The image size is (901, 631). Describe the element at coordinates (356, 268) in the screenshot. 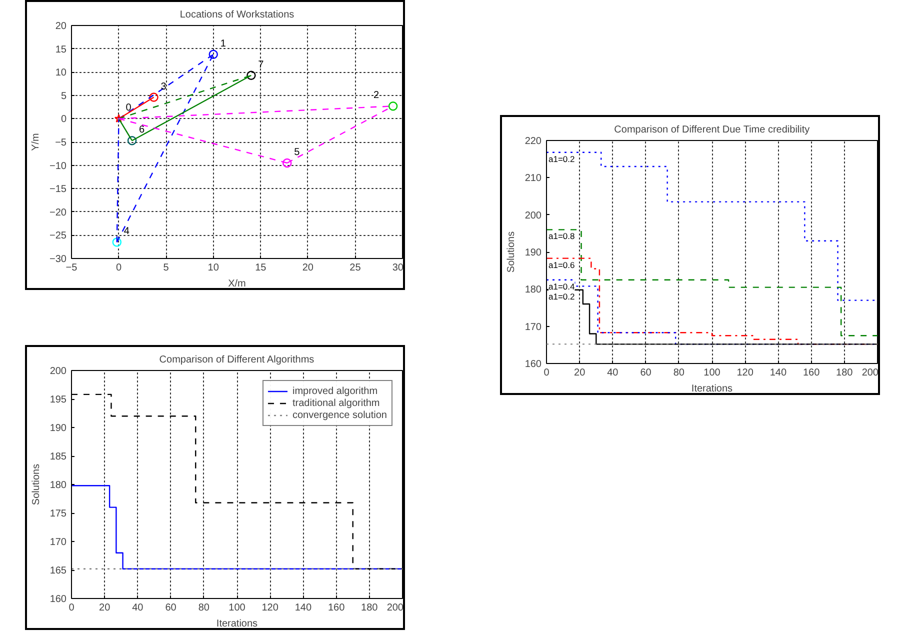

I see `x-tick-label: 25` at that location.